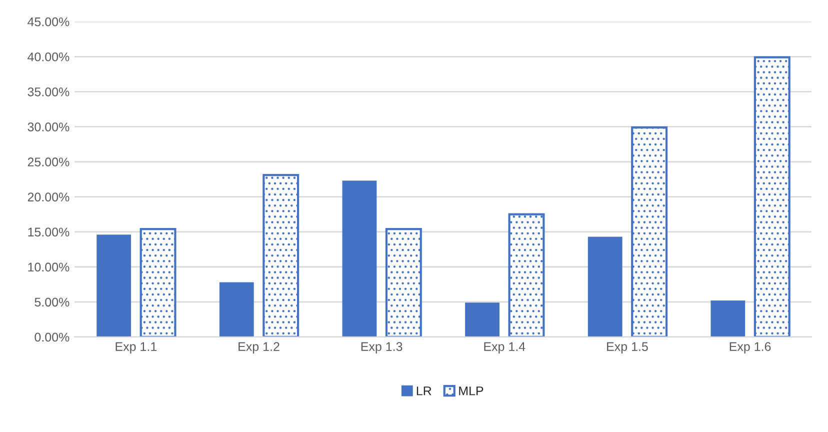 The width and height of the screenshot is (828, 432). Describe the element at coordinates (136, 348) in the screenshot. I see `x-tick-label: Exp 1.1` at that location.